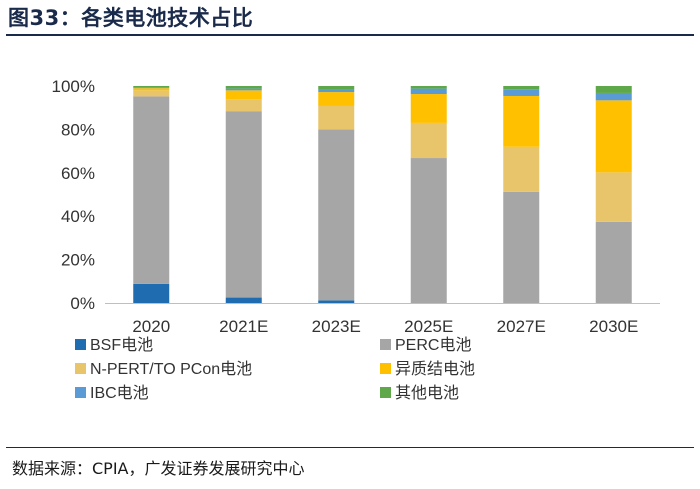  Describe the element at coordinates (78, 260) in the screenshot. I see `y-tick-label: 20%` at that location.